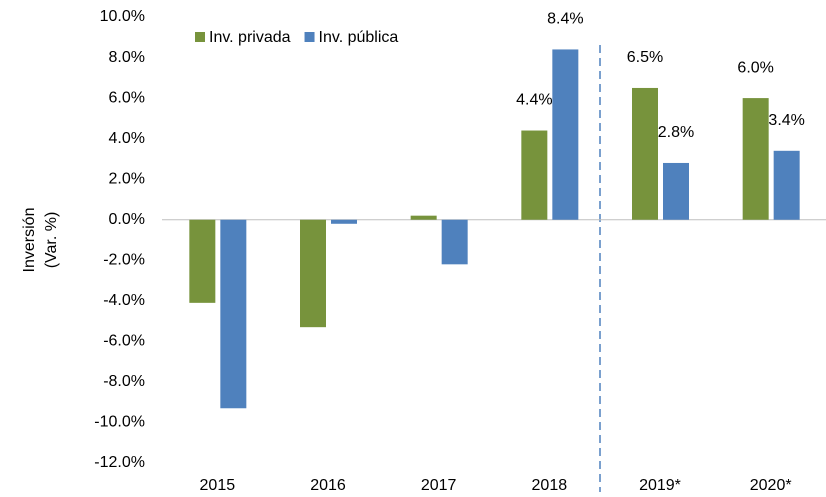  Describe the element at coordinates (755, 67) in the screenshot. I see `value-label: 6.0%` at that location.